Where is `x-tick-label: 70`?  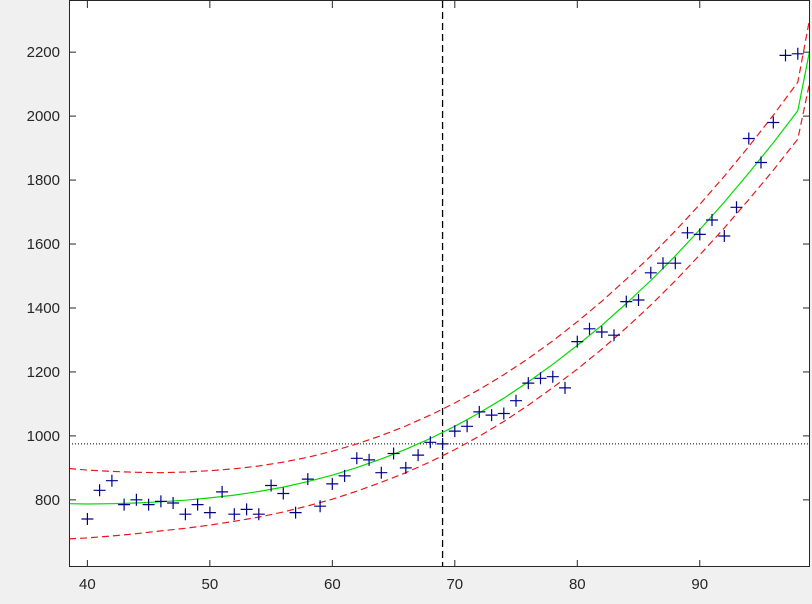
x-tick-label: 70 is located at coordinates (454, 584).